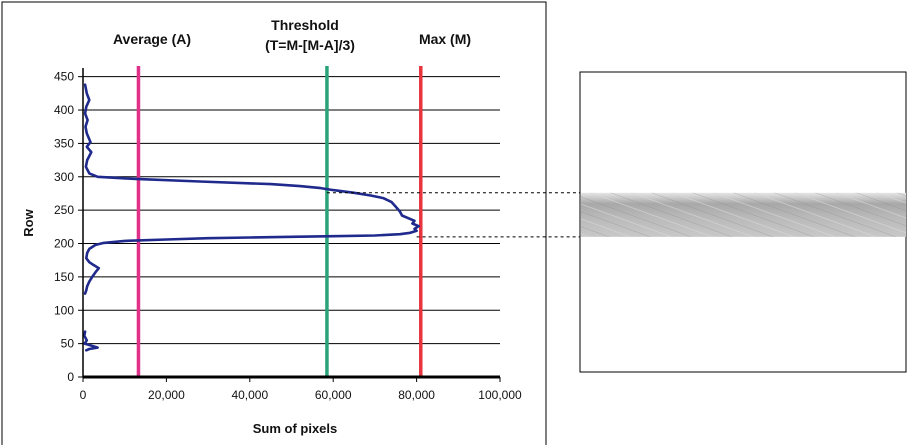  I want to click on y-tick-label: 100, so click(64, 310).